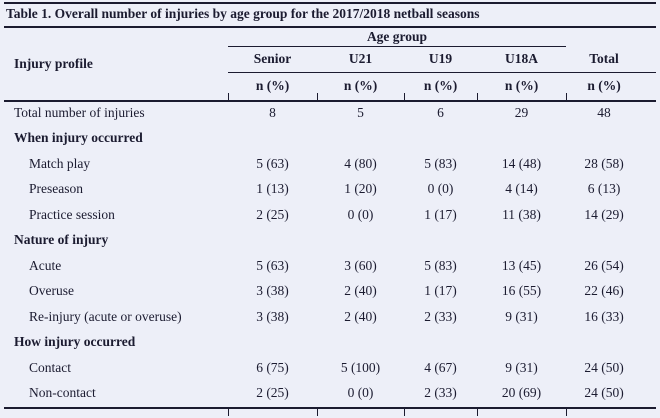  I want to click on row-label: Non-contact, so click(62, 393).